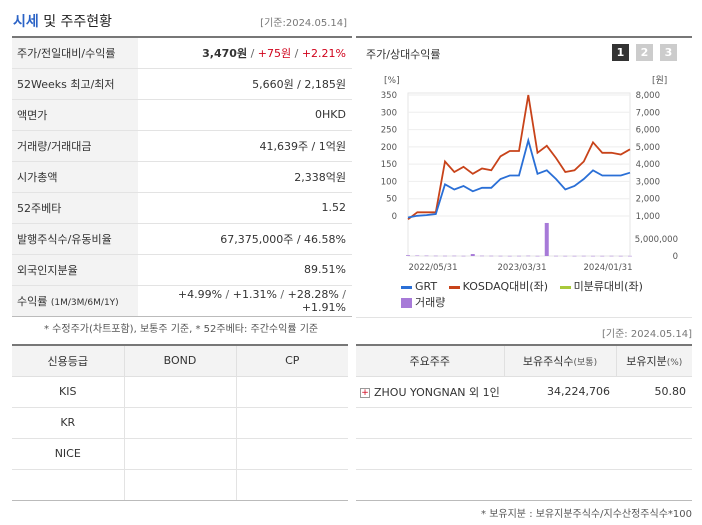  What do you see at coordinates (560, 361) in the screenshot?
I see `shares-header: 보유주식수(보통)` at bounding box center [560, 361].